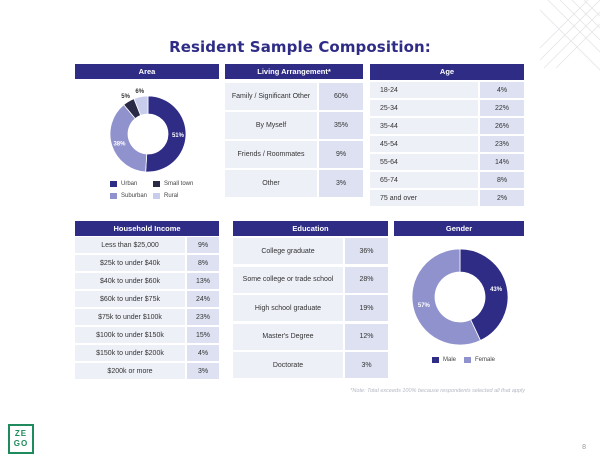  Describe the element at coordinates (310, 228) in the screenshot. I see `education-header: Education` at that location.